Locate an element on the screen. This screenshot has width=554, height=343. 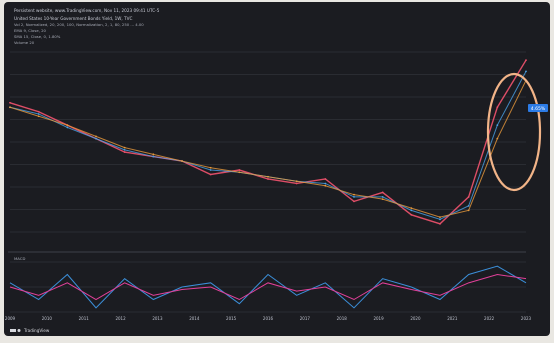
time-axis-tick-label: 2014 is located at coordinates (194, 318).